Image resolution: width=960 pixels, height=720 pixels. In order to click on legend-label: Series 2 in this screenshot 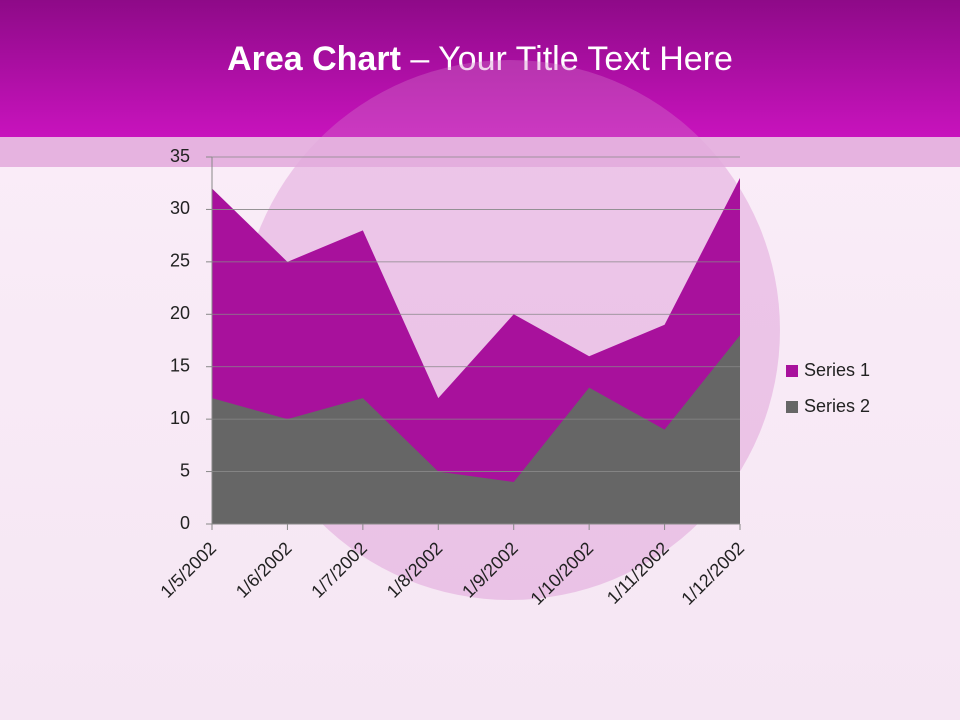, I will do `click(837, 406)`.